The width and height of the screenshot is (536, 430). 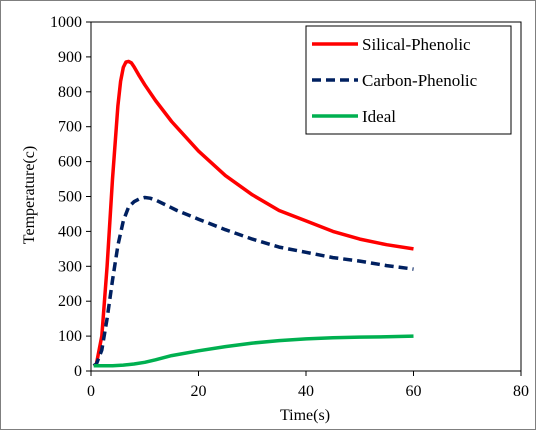 What do you see at coordinates (70, 336) in the screenshot?
I see `y-tick-label: 100` at bounding box center [70, 336].